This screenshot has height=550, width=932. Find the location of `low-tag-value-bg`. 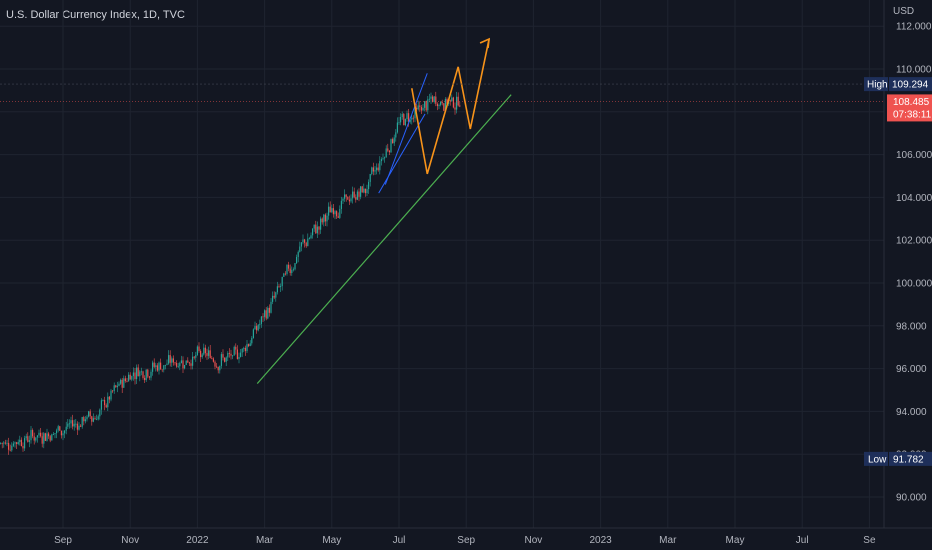

low-tag-value-bg is located at coordinates (910, 458).